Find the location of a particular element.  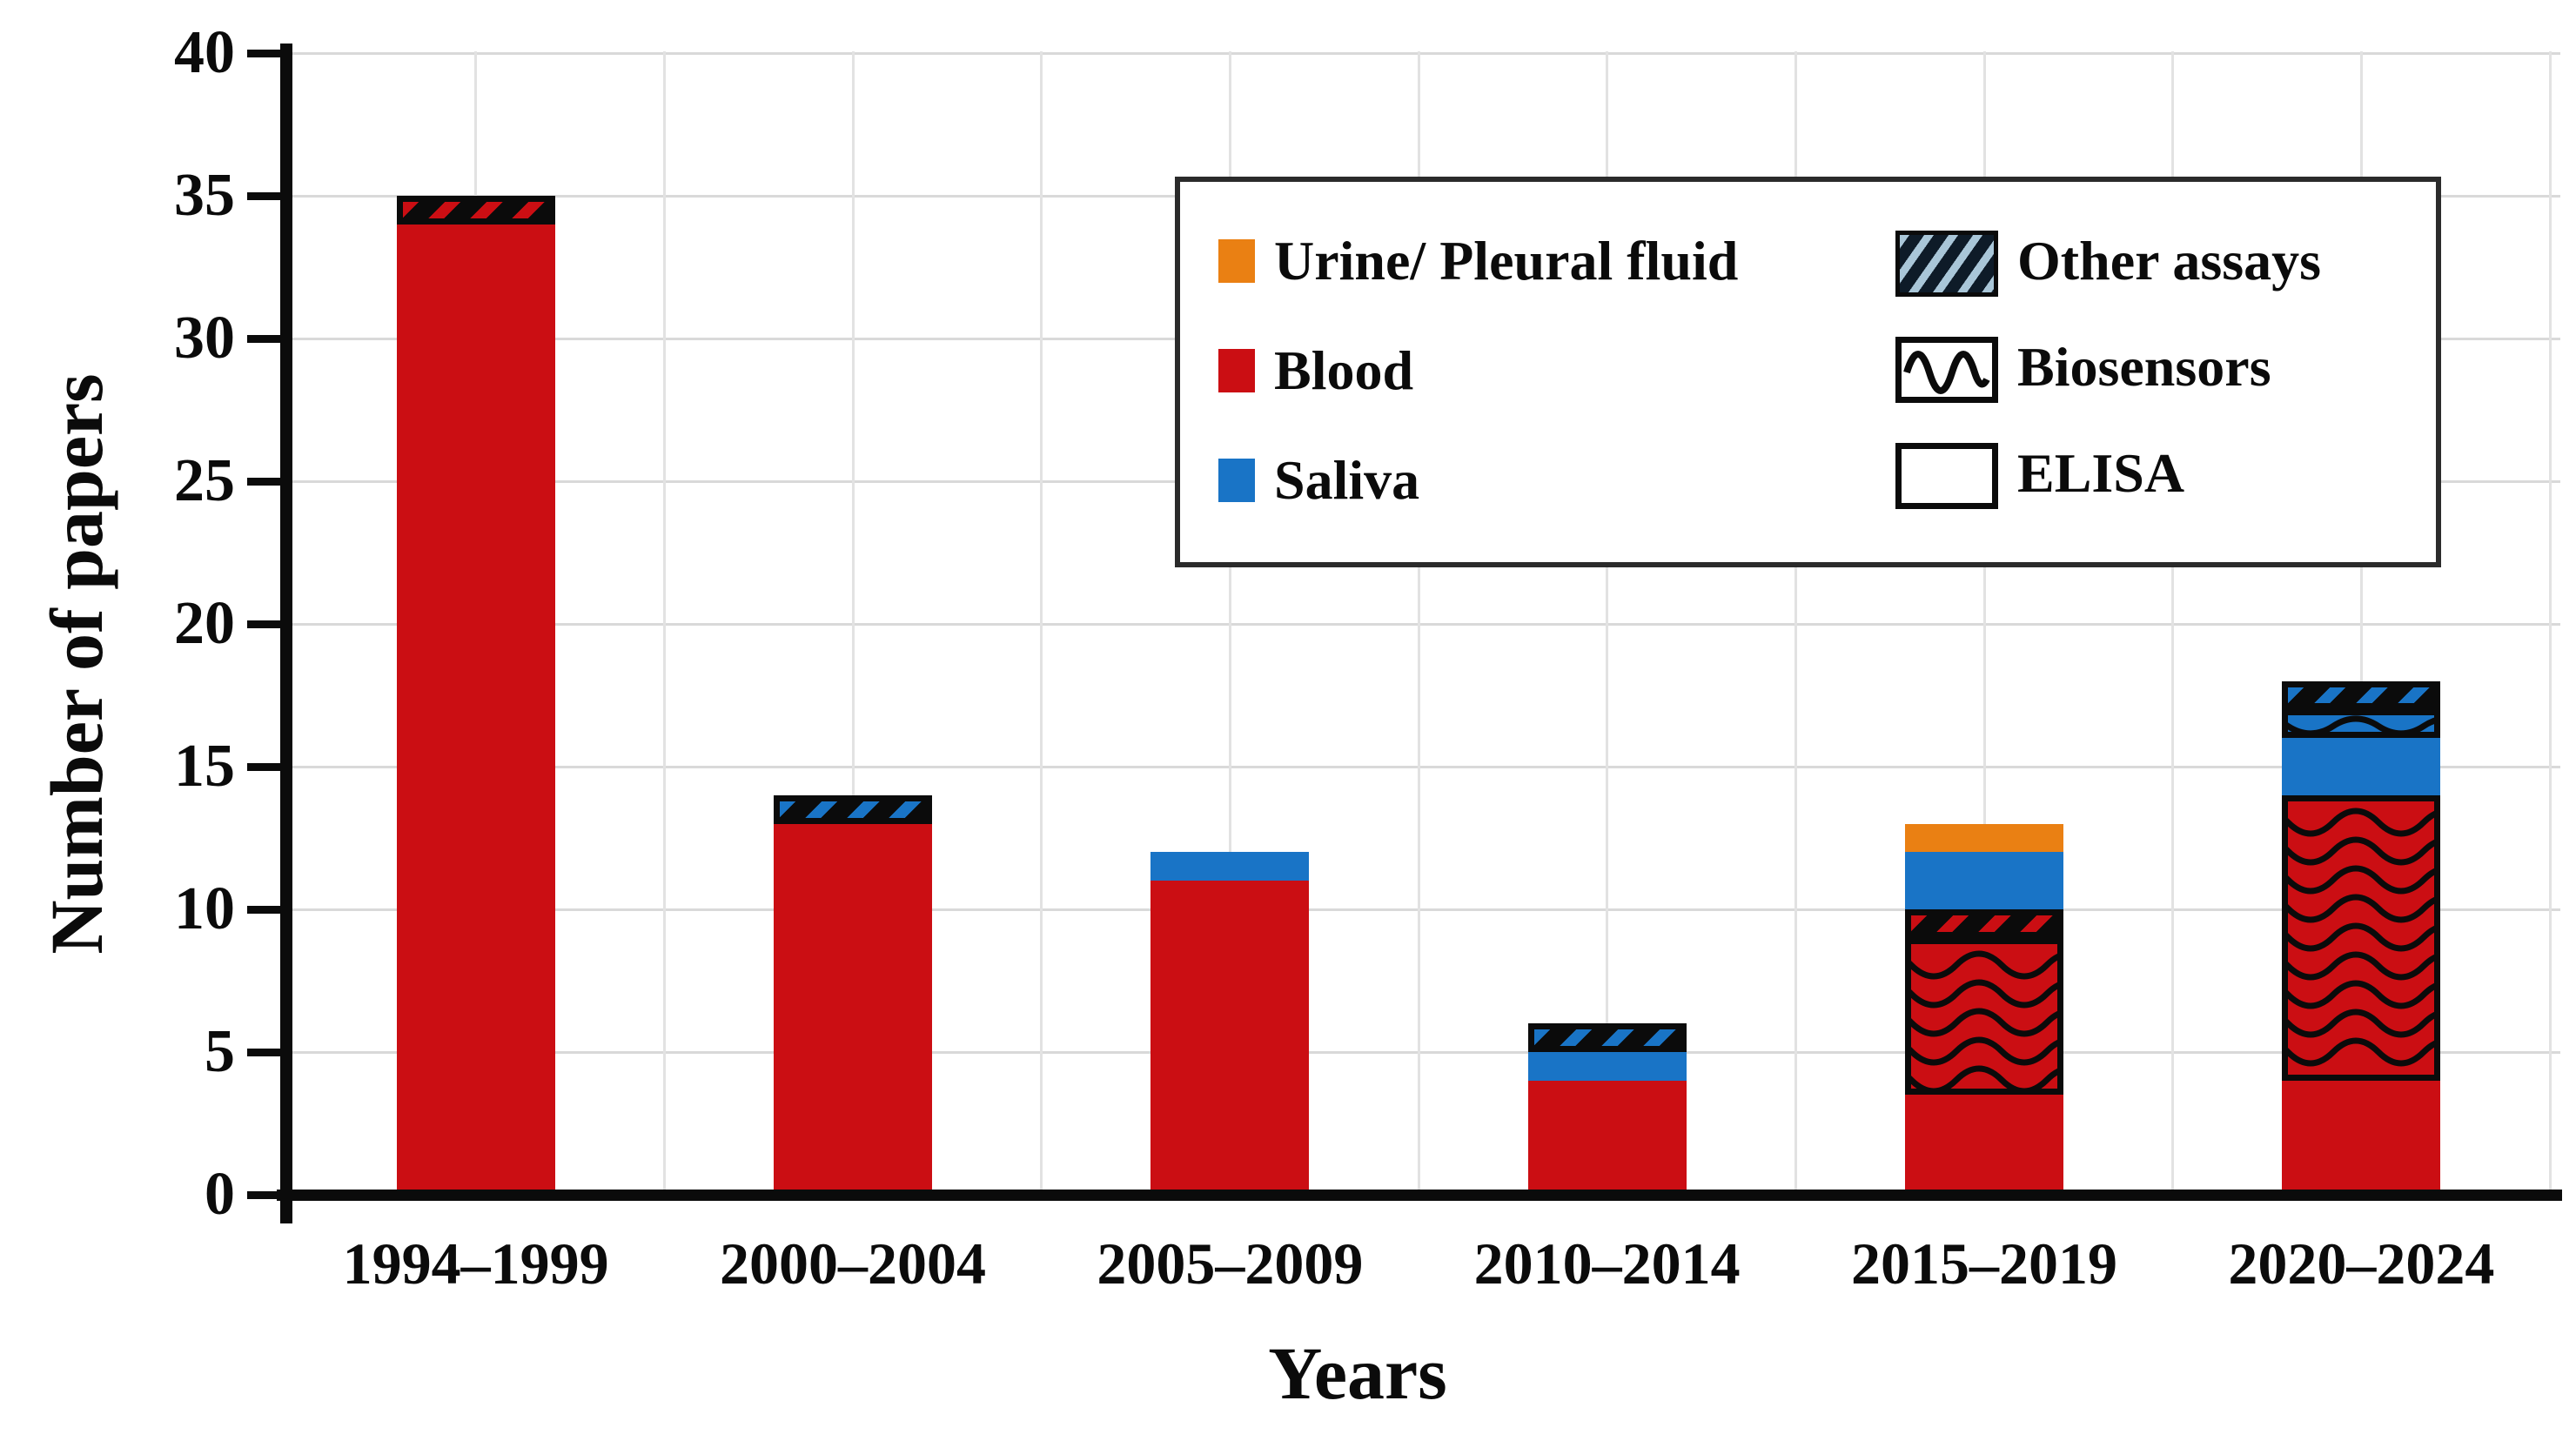

legend-swatch-wave is located at coordinates (1947, 370).